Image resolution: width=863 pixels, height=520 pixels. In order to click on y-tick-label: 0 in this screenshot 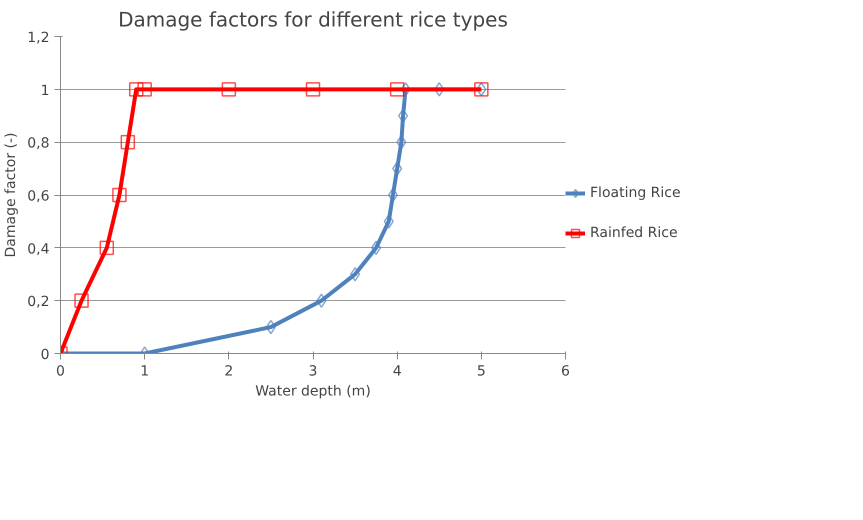, I will do `click(45, 355)`.